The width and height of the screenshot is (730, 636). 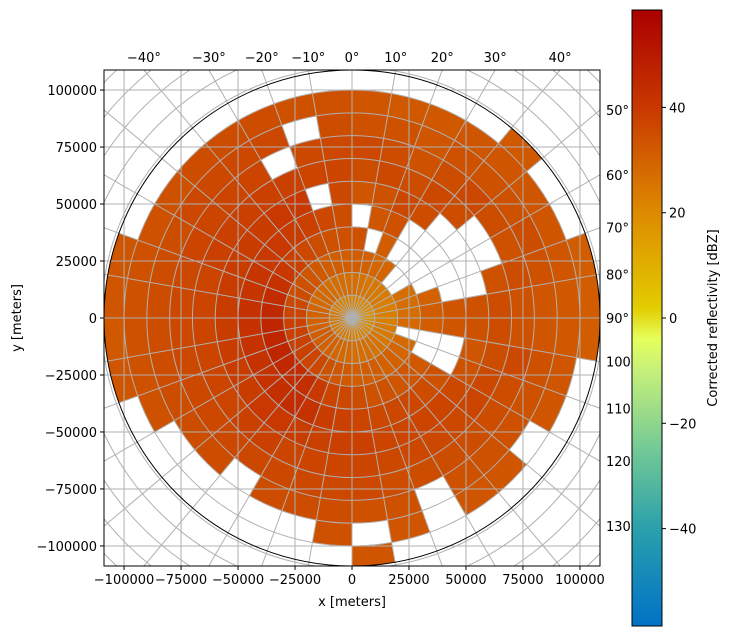 I want to click on y-tick-label: −100000, so click(x=66, y=547).